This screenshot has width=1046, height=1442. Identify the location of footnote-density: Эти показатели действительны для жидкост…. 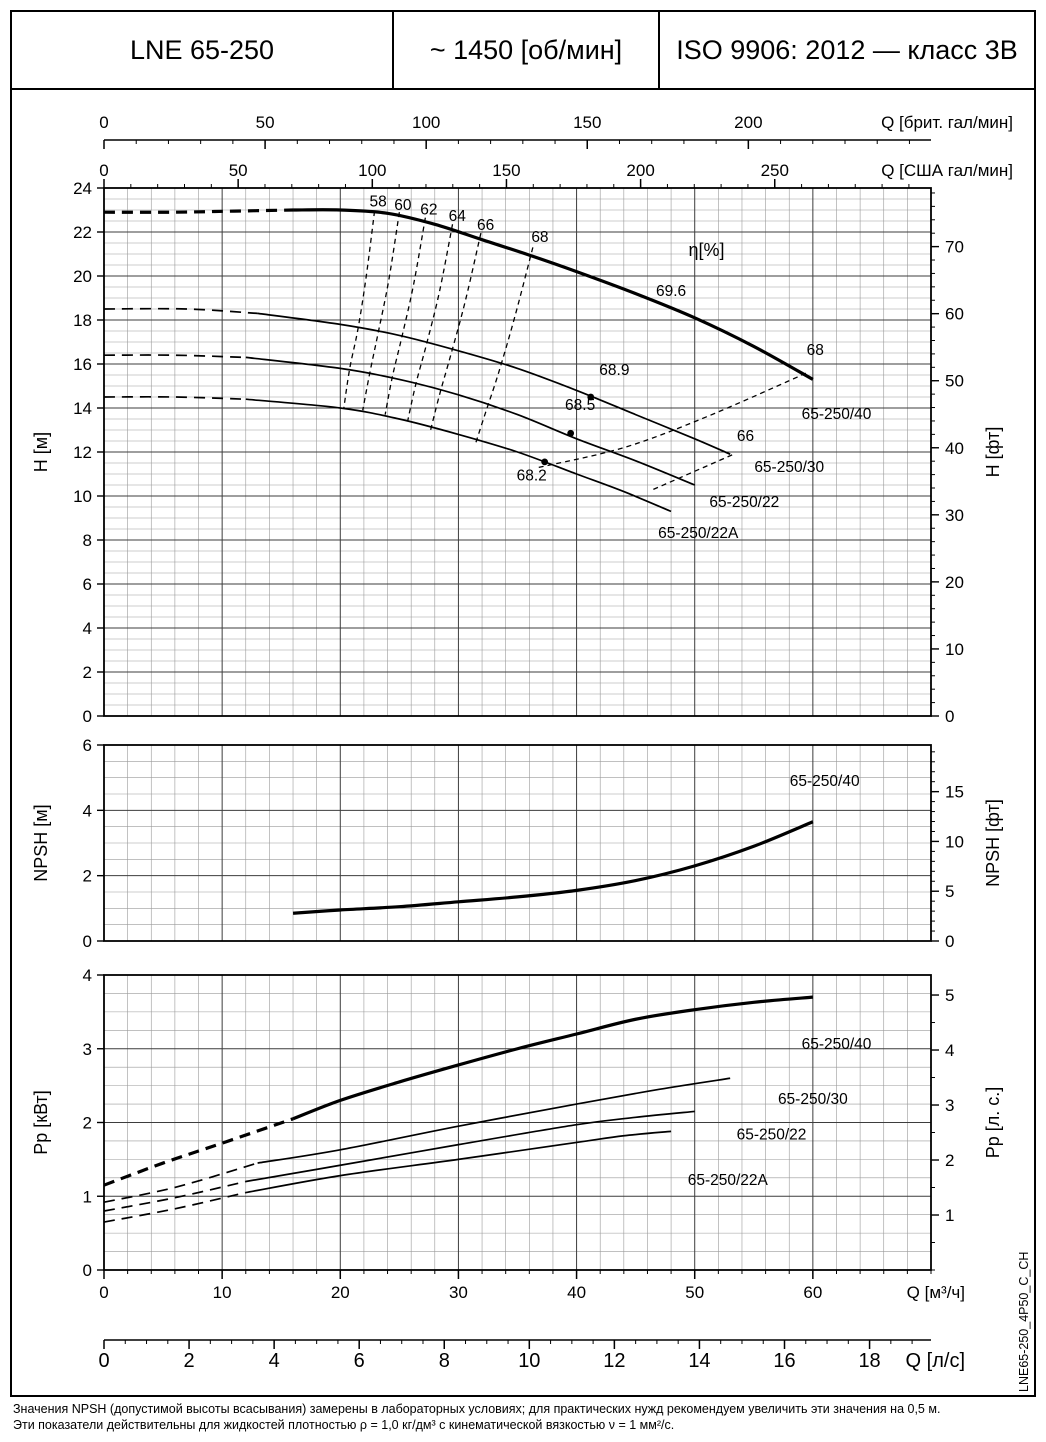
(344, 1425).